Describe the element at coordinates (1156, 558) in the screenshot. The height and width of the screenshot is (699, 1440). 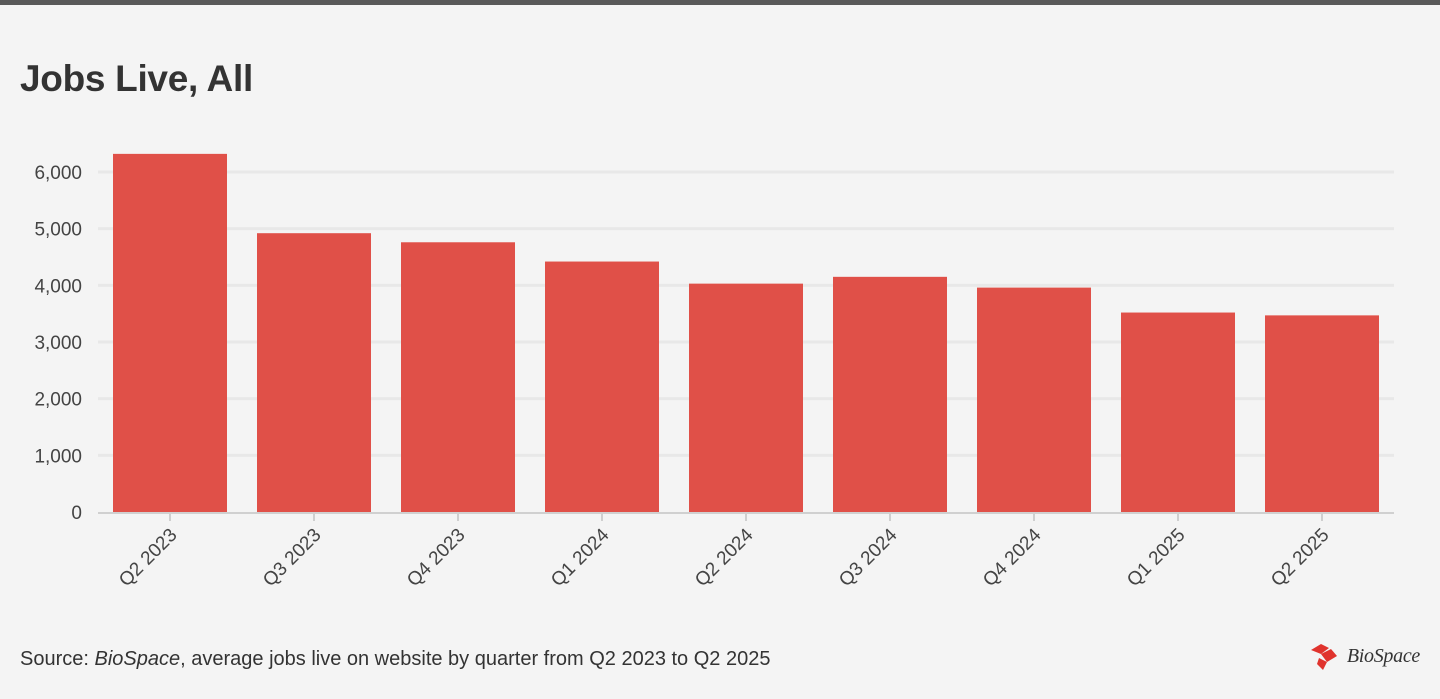
I see `x-tick-label: Q1 2025` at that location.